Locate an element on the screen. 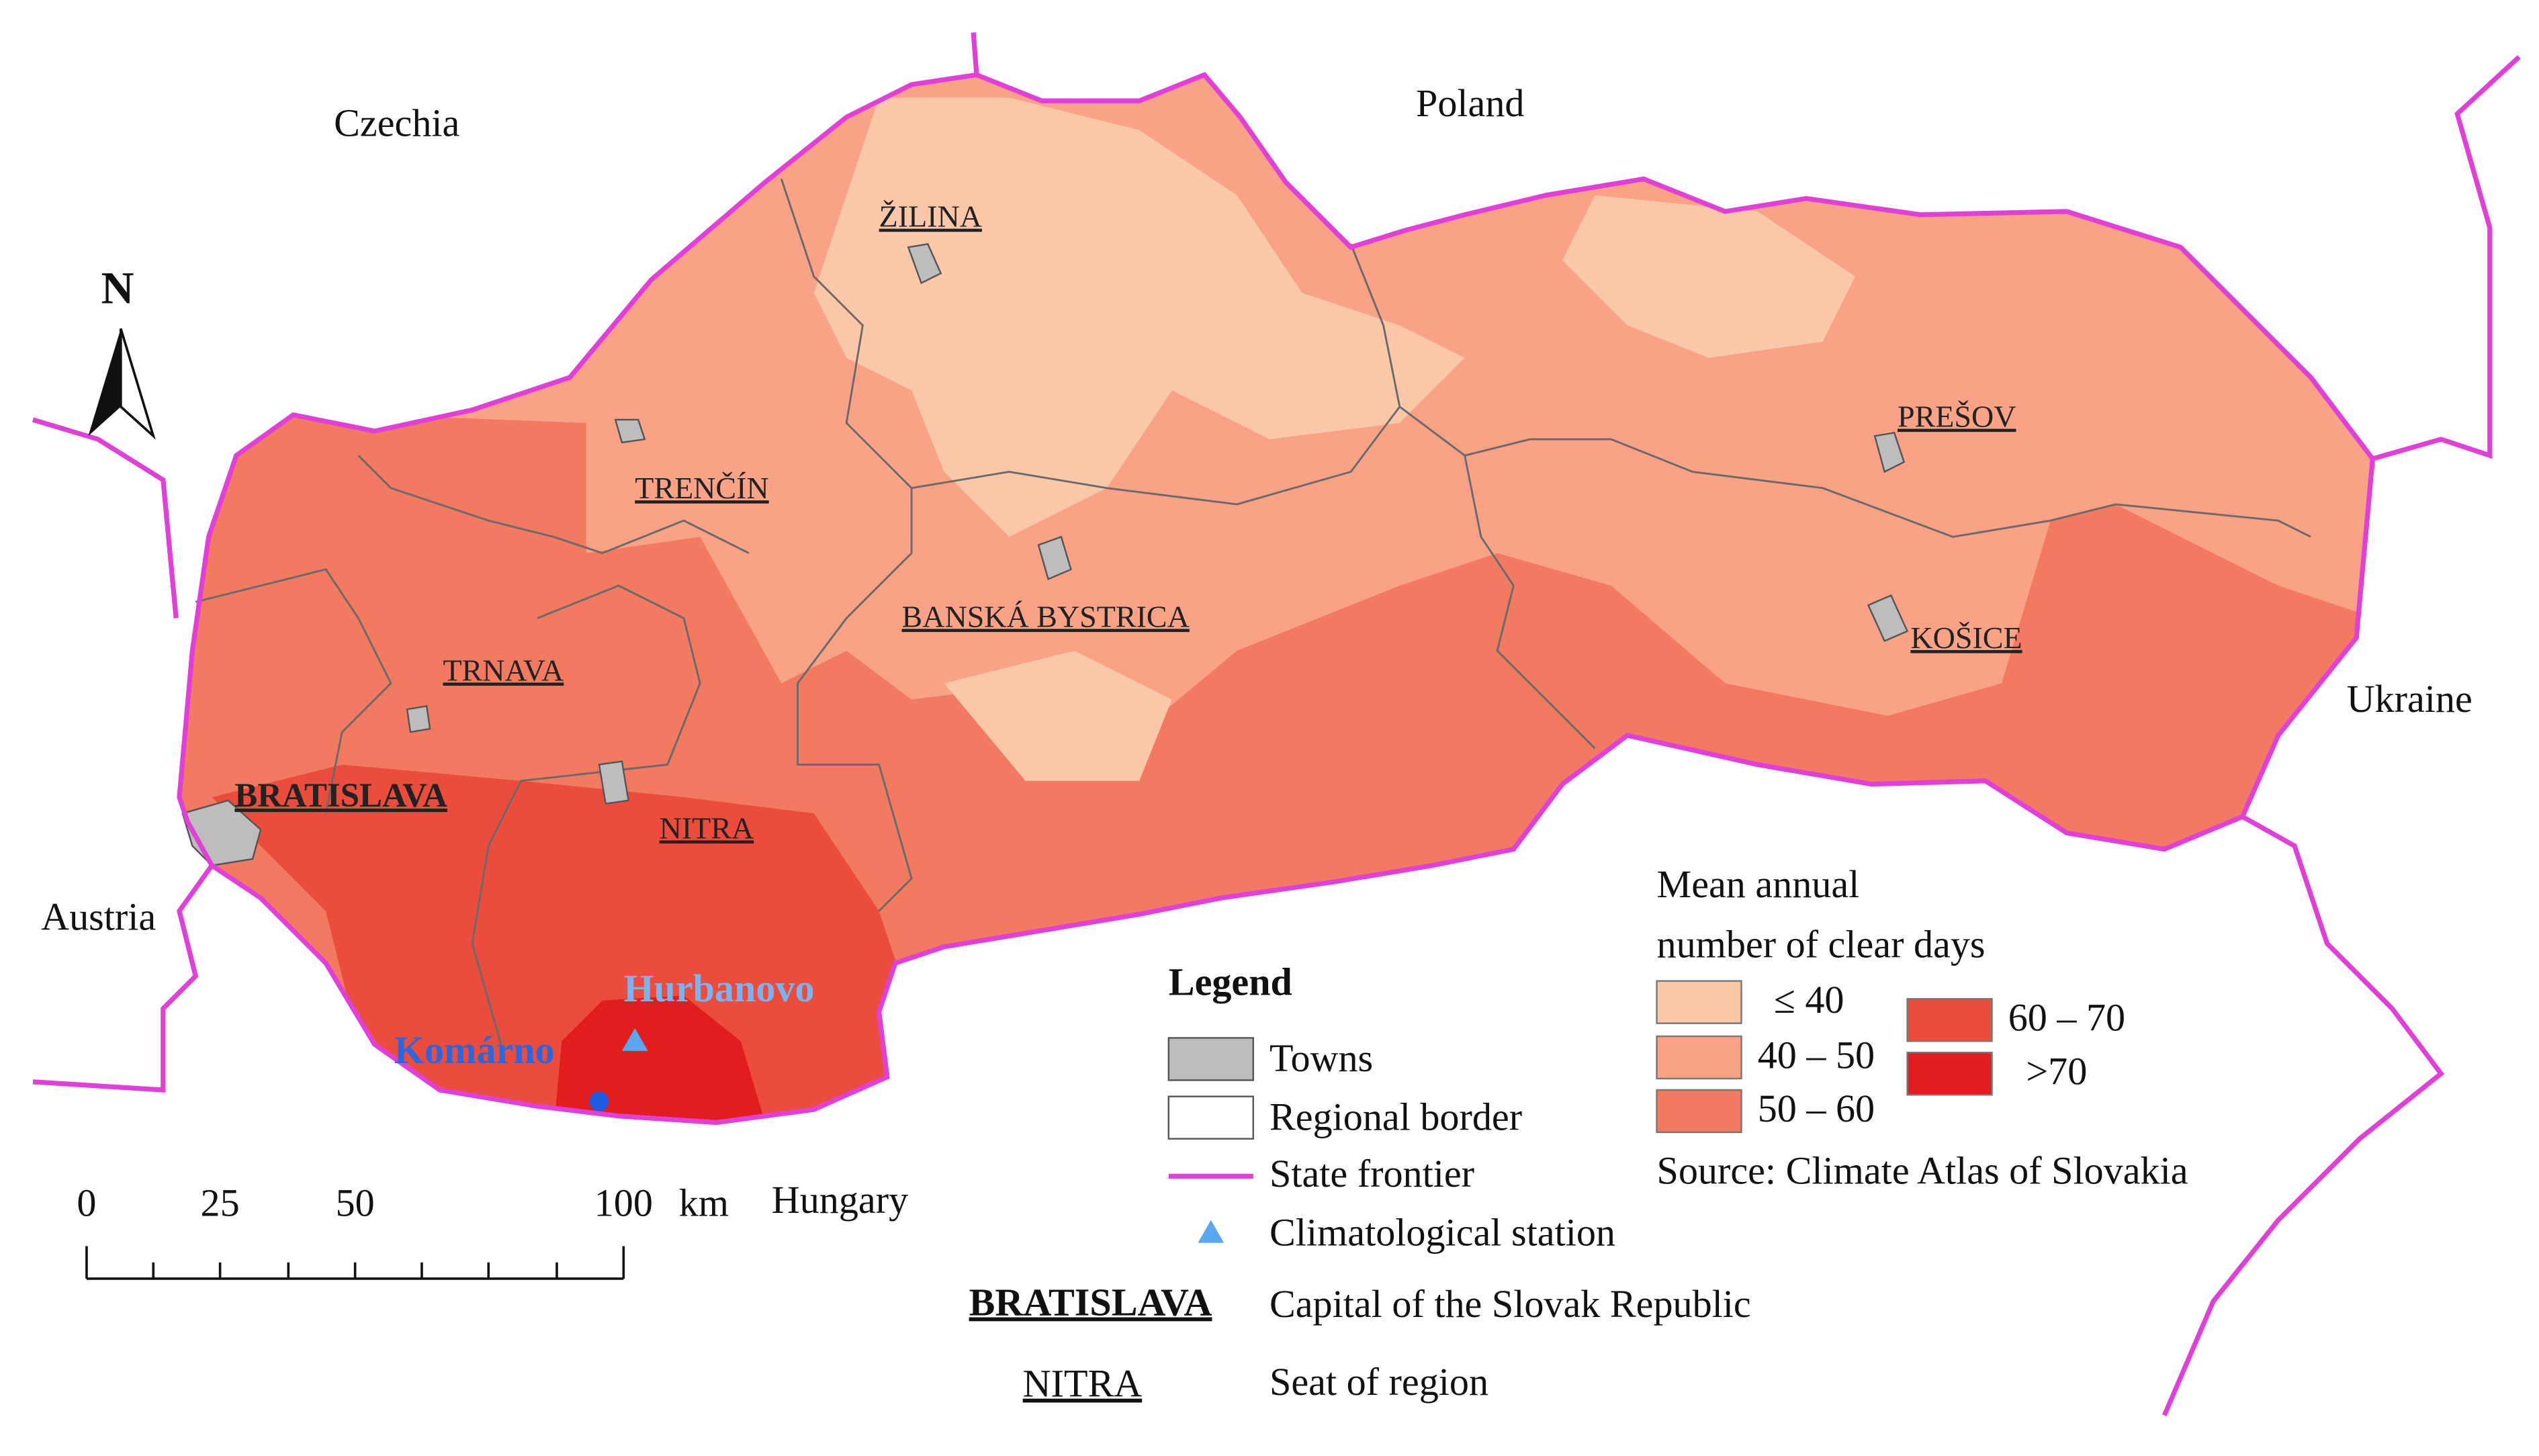 The height and width of the screenshot is (1456, 2539). scale-label: 25 is located at coordinates (220, 1203).